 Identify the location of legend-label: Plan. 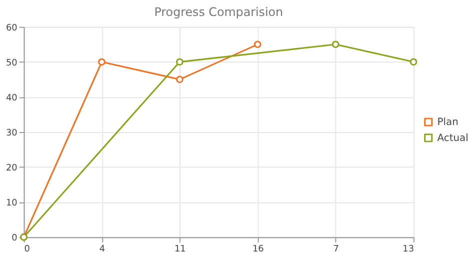
(447, 122).